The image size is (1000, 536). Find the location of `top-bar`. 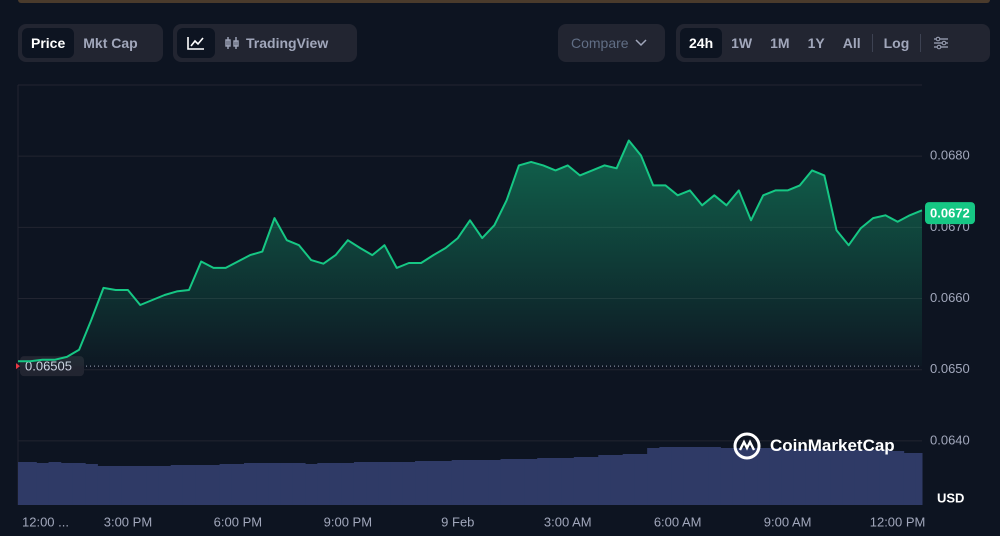

top-bar is located at coordinates (504, 1).